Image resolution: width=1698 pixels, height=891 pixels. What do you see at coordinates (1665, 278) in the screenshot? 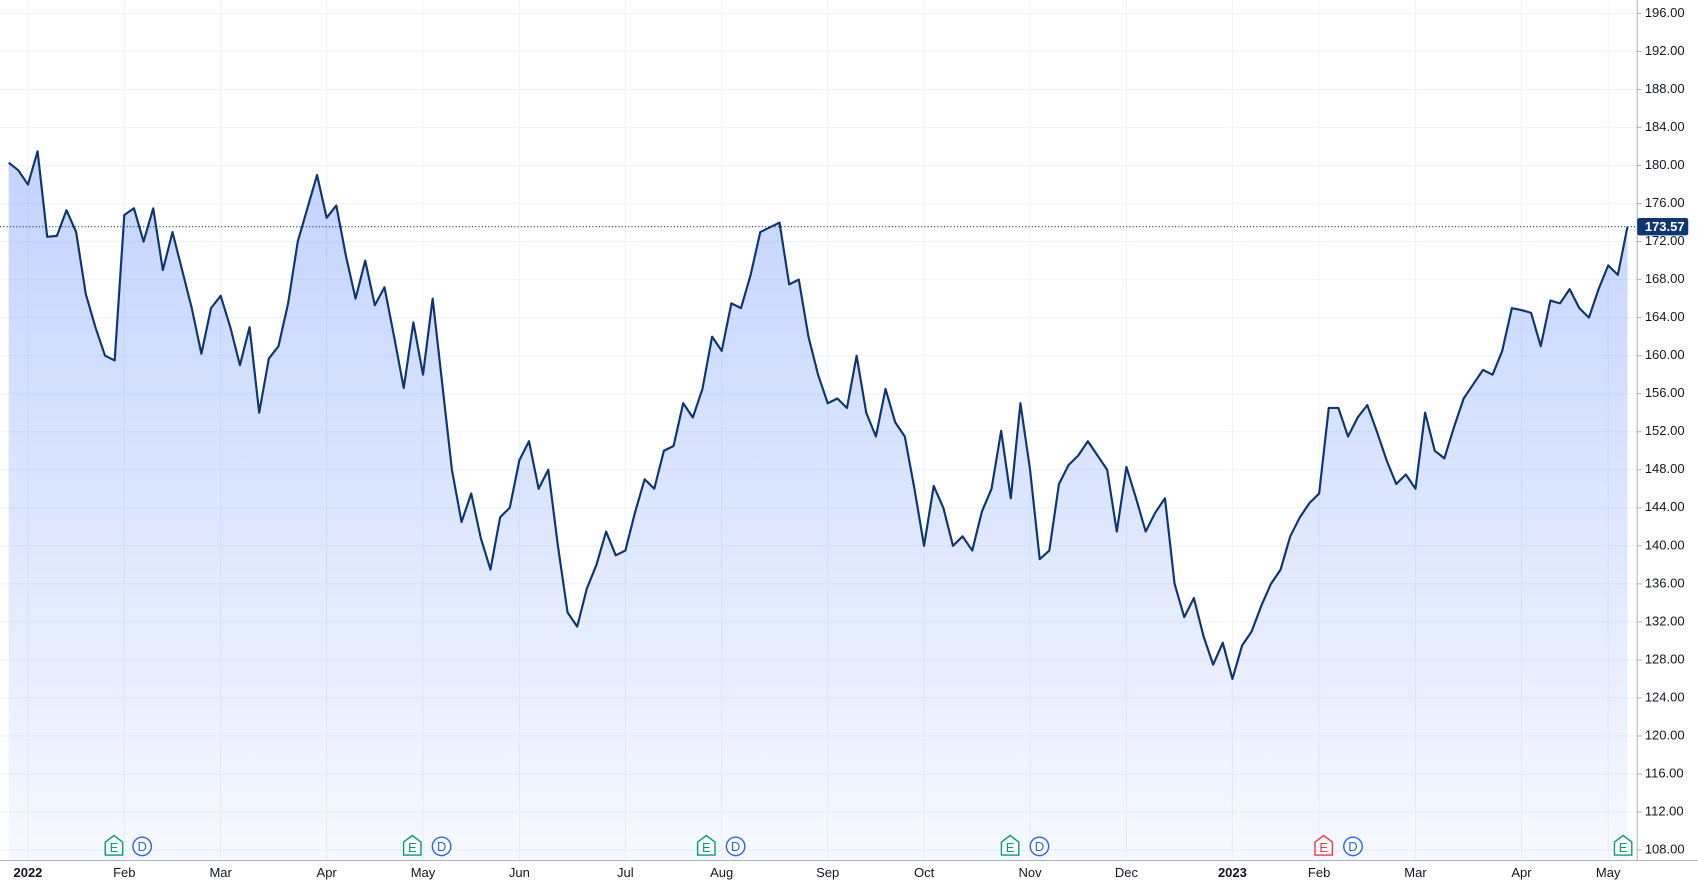
I see `y-tick-label: 168.00` at bounding box center [1665, 278].